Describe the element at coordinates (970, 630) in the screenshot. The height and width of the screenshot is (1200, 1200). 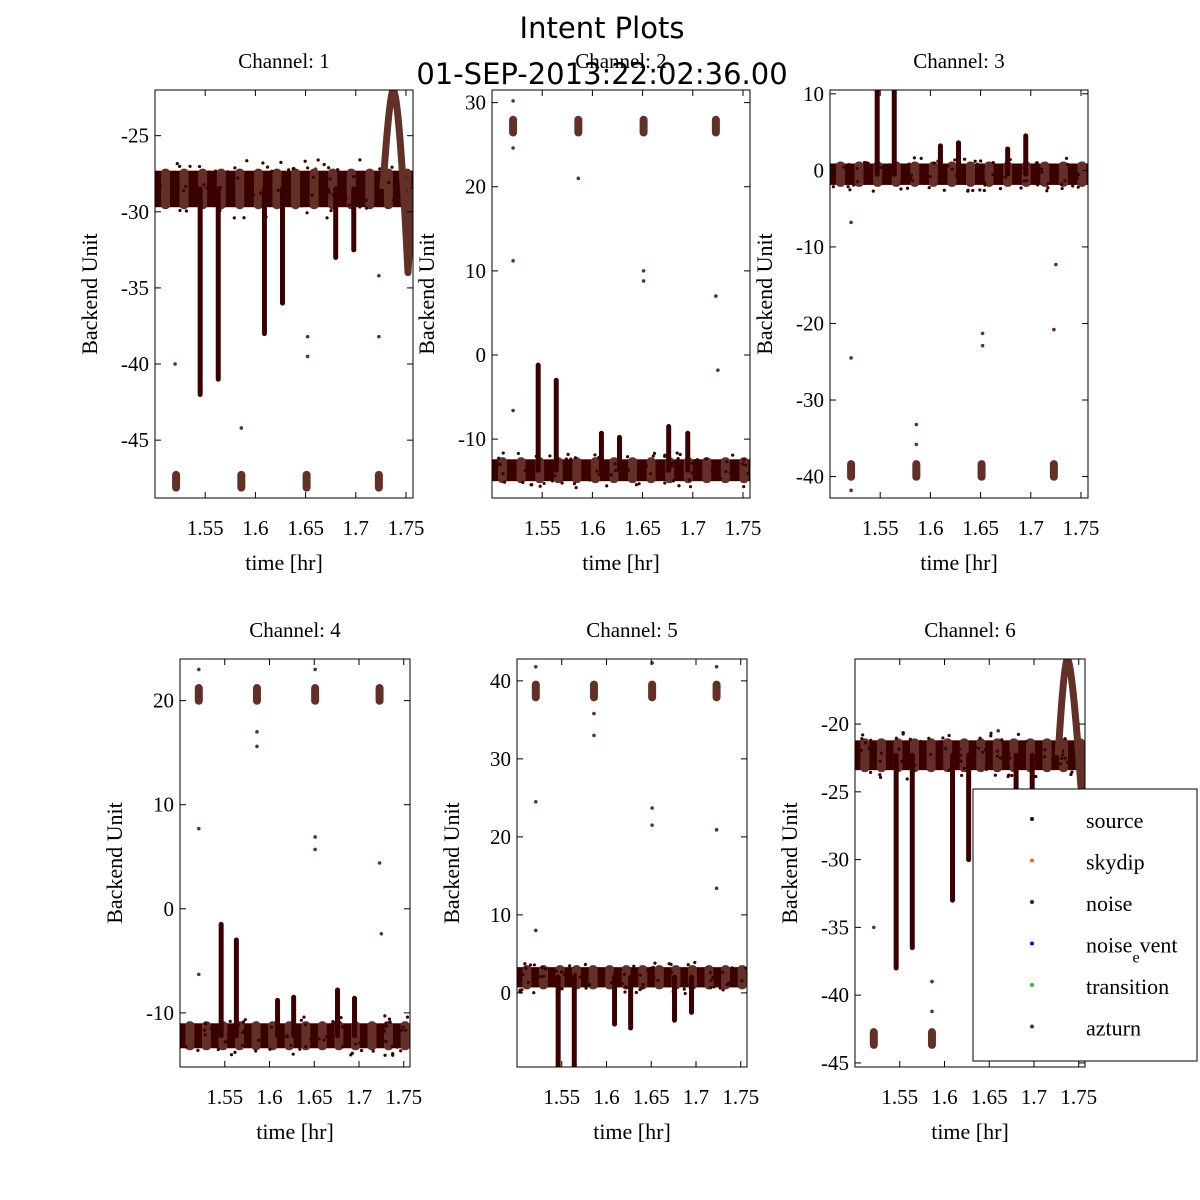
I see `panel-title: Channel: 6` at that location.